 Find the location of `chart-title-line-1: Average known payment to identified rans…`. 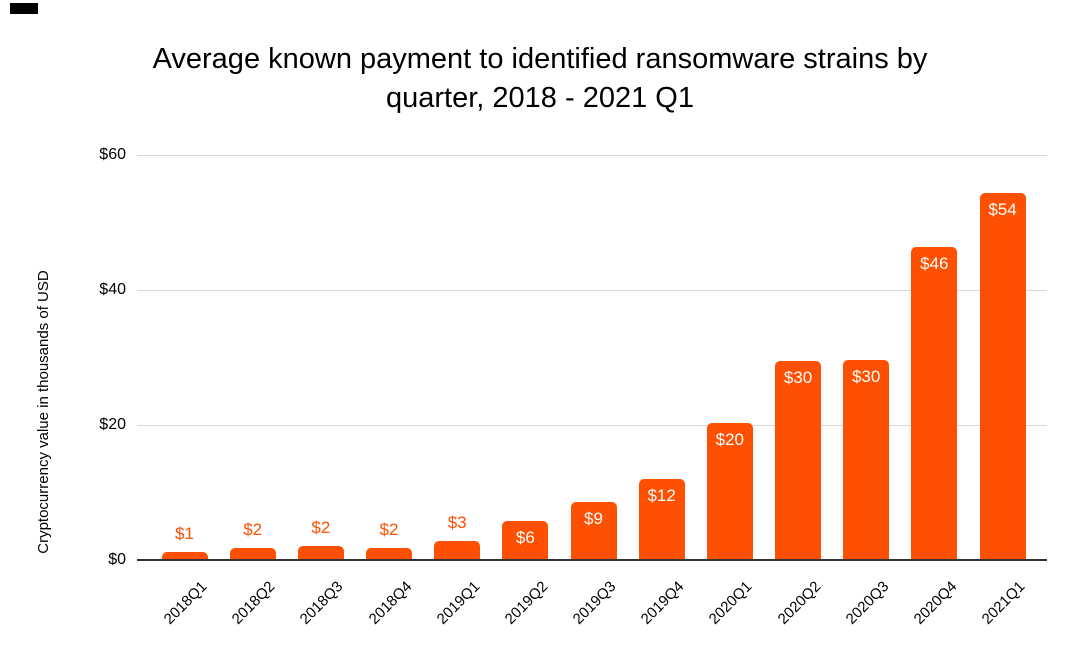

chart-title-line-1: Average known payment to identified rans… is located at coordinates (540, 59).